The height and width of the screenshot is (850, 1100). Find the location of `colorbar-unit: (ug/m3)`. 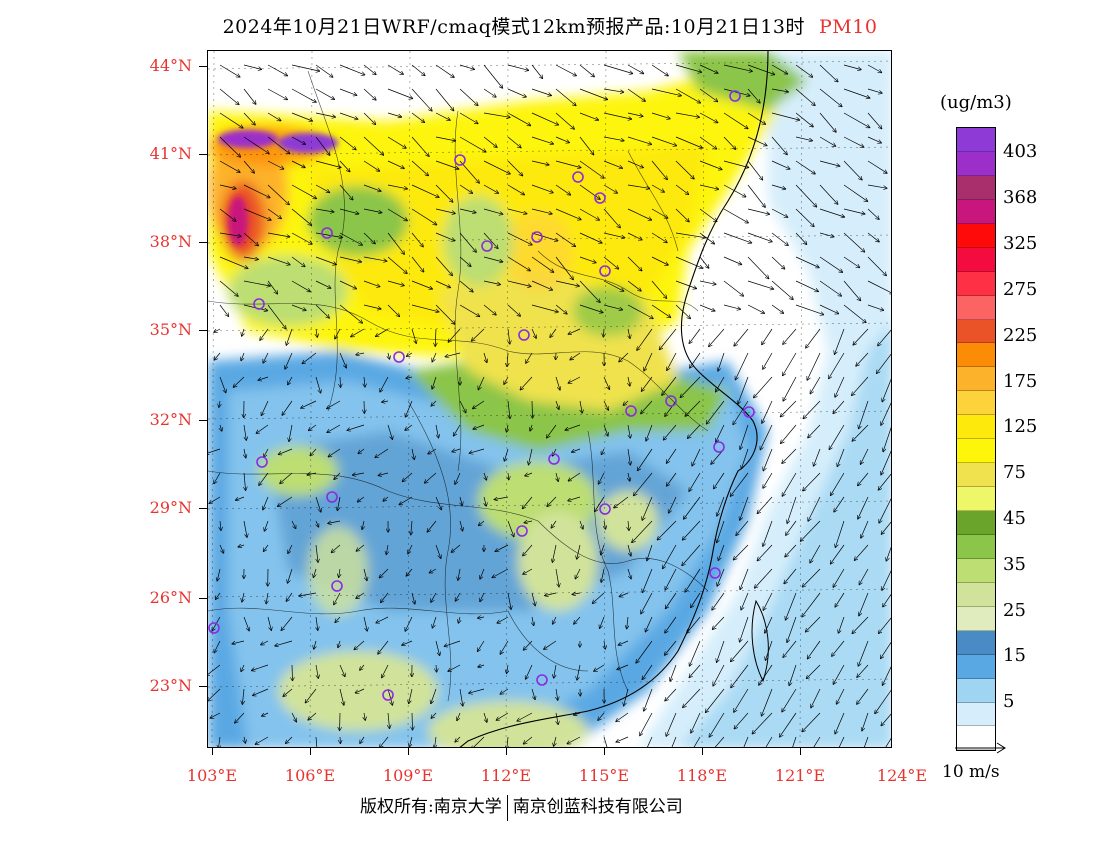

colorbar-unit: (ug/m3) is located at coordinates (976, 102).